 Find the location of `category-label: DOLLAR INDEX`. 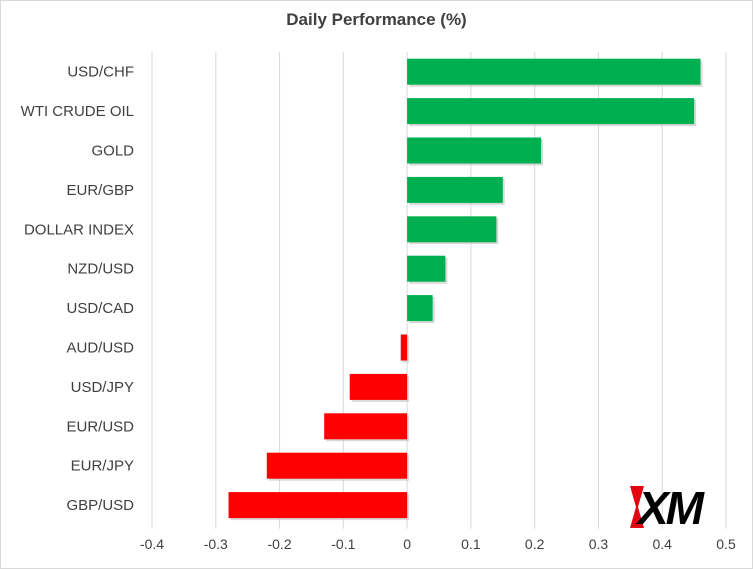

category-label: DOLLAR INDEX is located at coordinates (79, 229).